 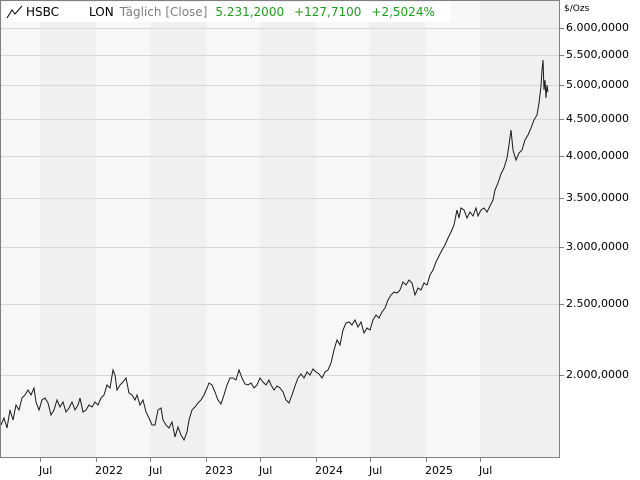 I want to click on y-axis-label: 2.000,0000, so click(x=597, y=374).